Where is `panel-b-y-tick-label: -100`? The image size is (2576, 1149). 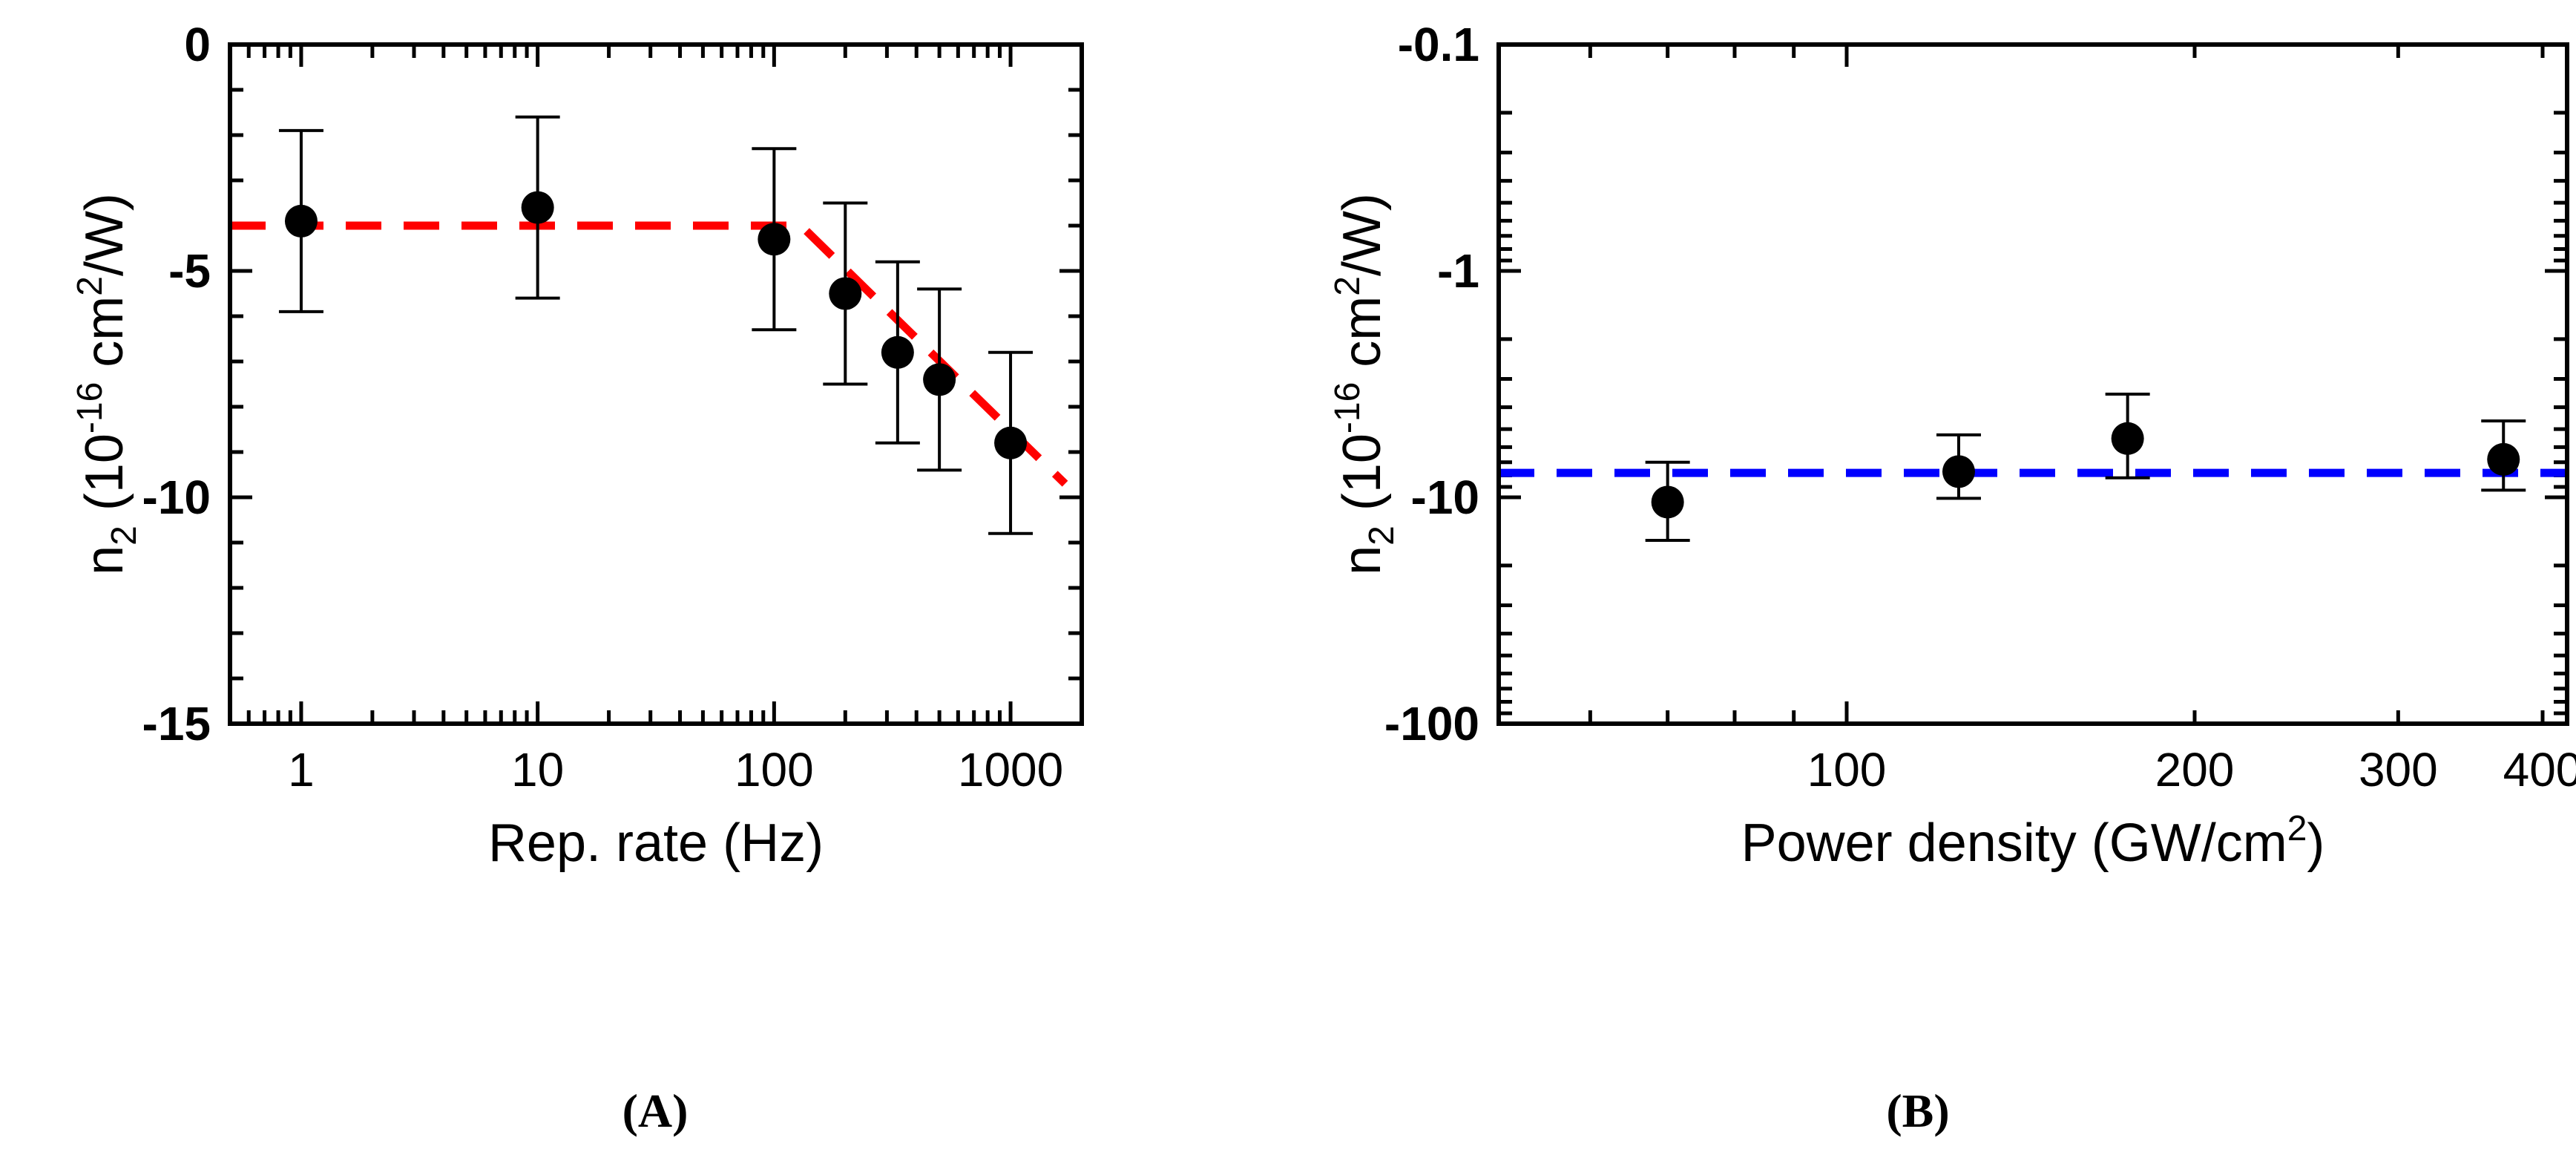 panel-b-y-tick-label: -100 is located at coordinates (1431, 723).